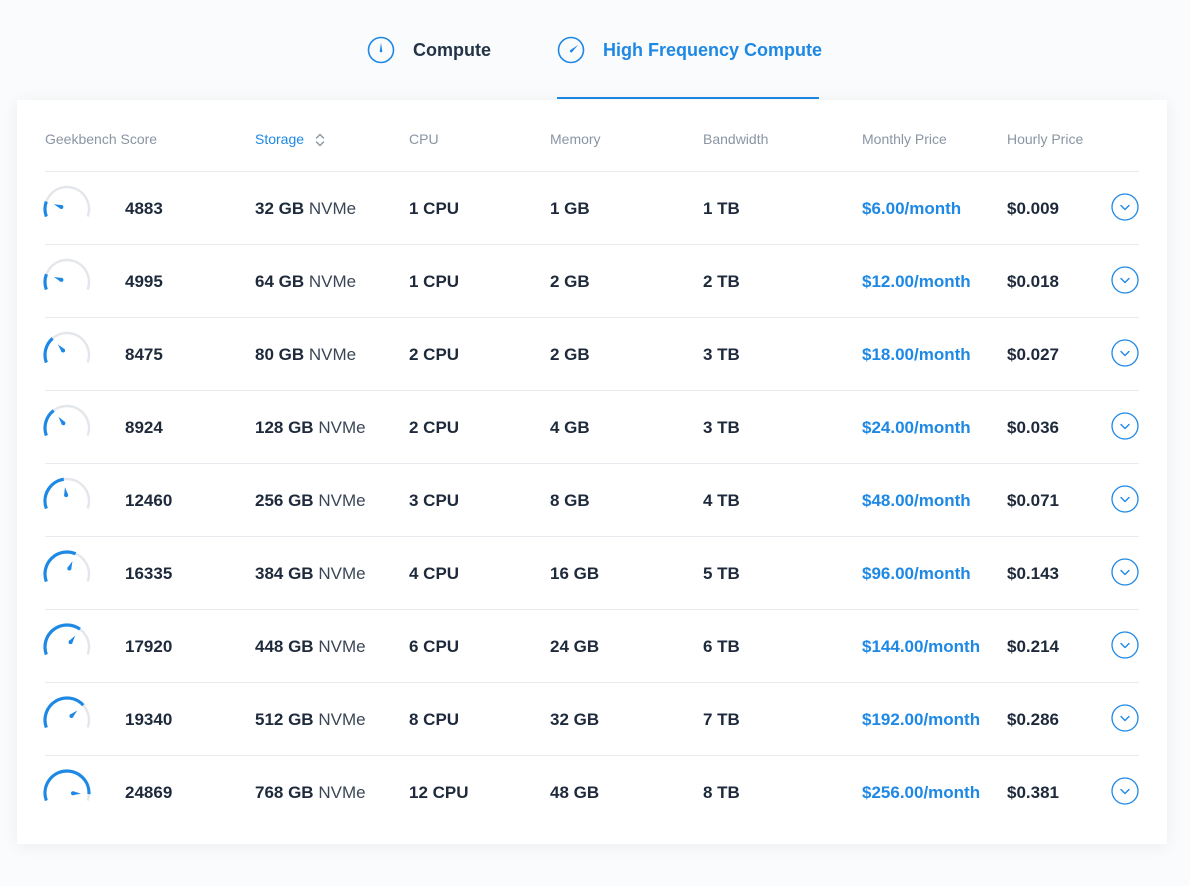 Image resolution: width=1190 pixels, height=886 pixels. I want to click on active-tab-indicator, so click(688, 98).